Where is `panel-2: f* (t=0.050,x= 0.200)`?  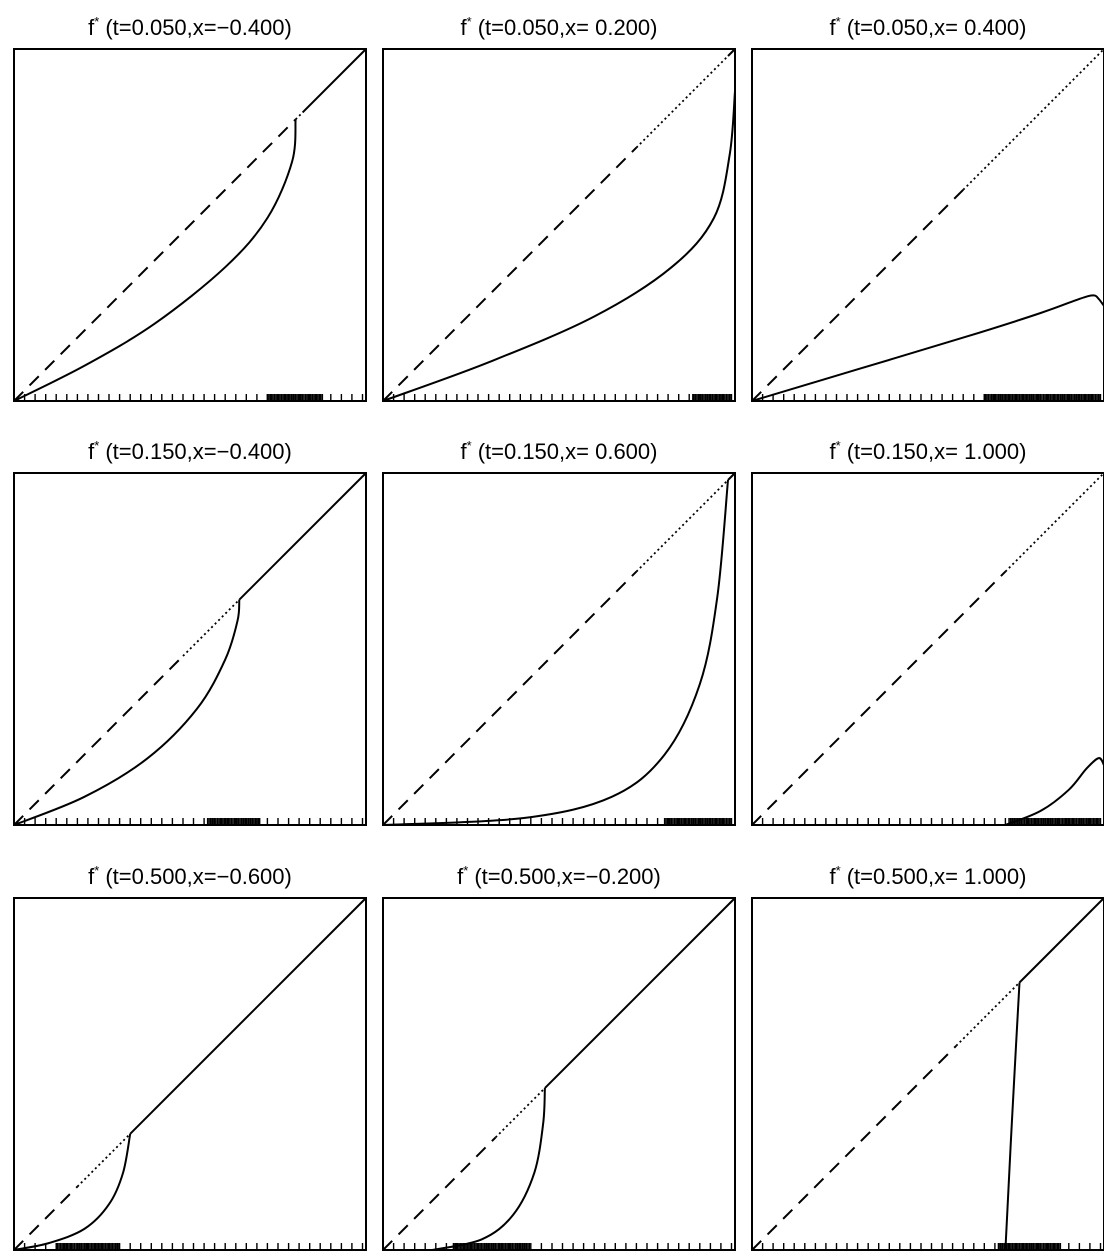 panel-2: f* (t=0.050,x= 0.200) is located at coordinates (559, 208).